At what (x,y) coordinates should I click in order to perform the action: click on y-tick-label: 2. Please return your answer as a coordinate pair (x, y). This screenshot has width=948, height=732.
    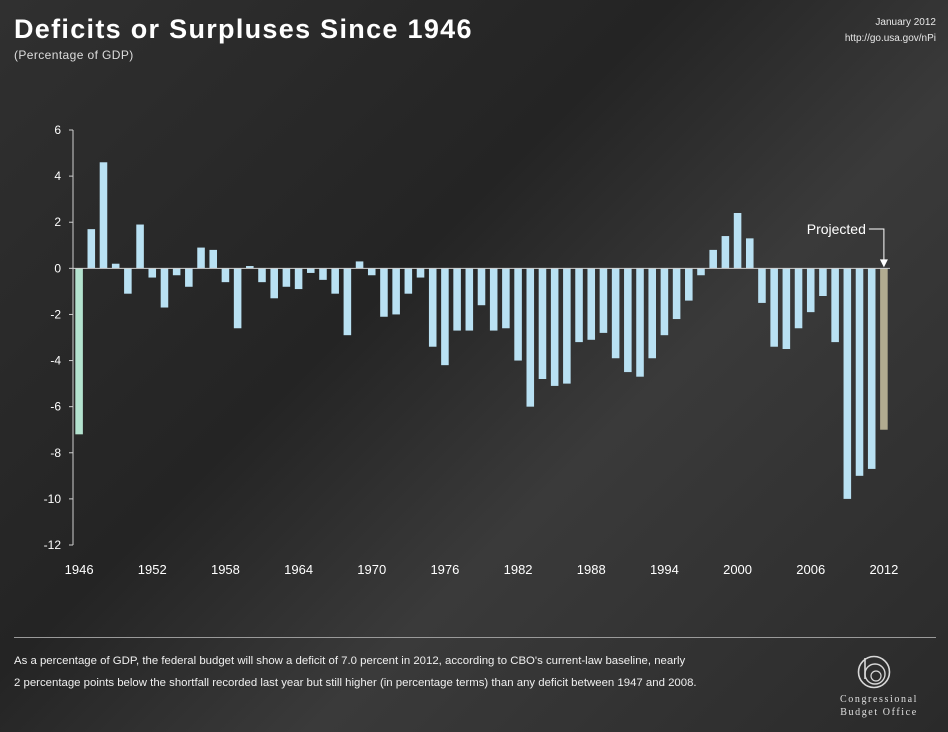
    Looking at the image, I should click on (57, 222).